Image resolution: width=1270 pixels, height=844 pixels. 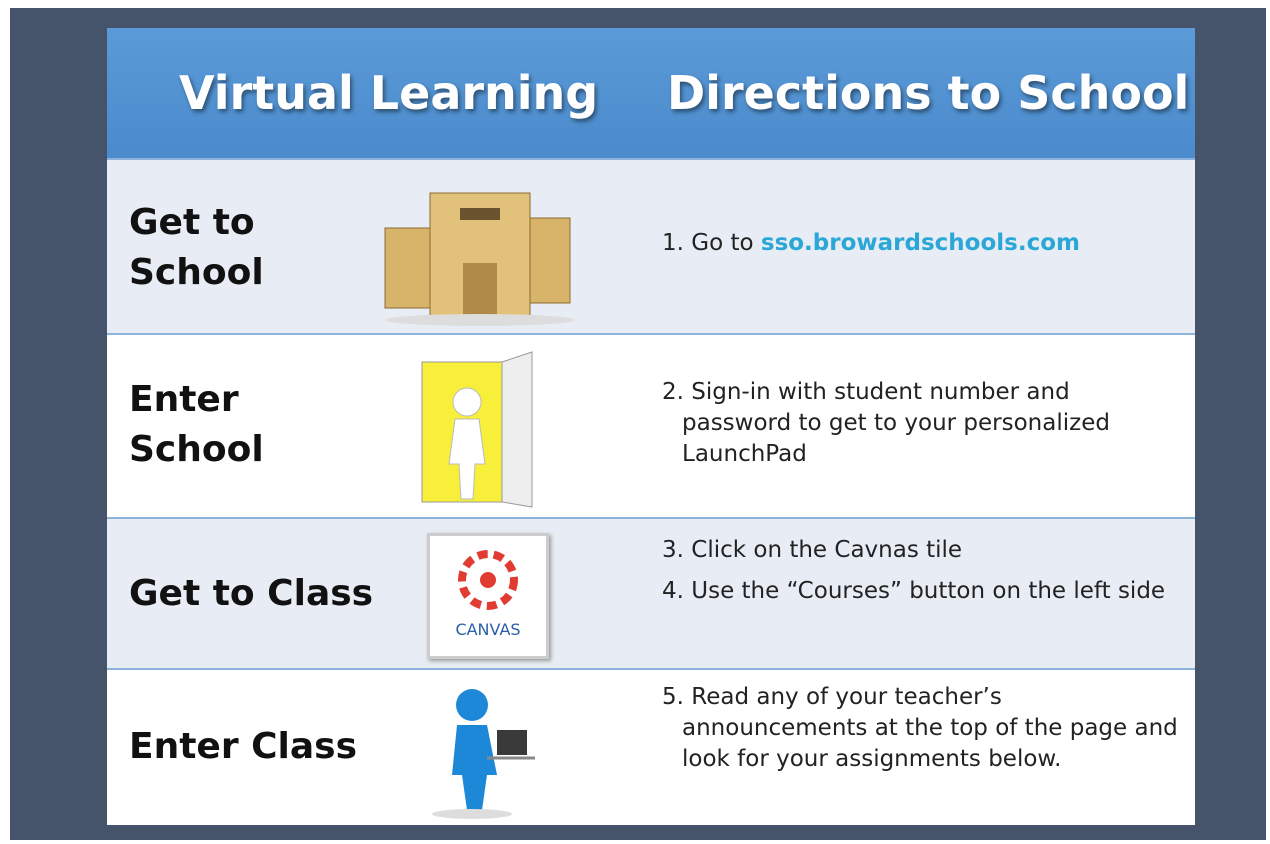 I want to click on row-label: Enter School, so click(x=196, y=425).